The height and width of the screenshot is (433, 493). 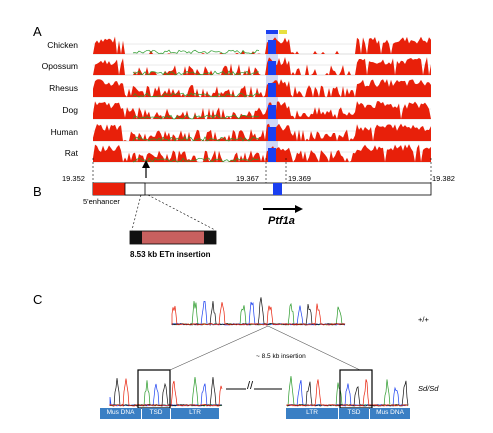 I want to click on genotype-mut-label: Sd/Sd, so click(x=428, y=388).